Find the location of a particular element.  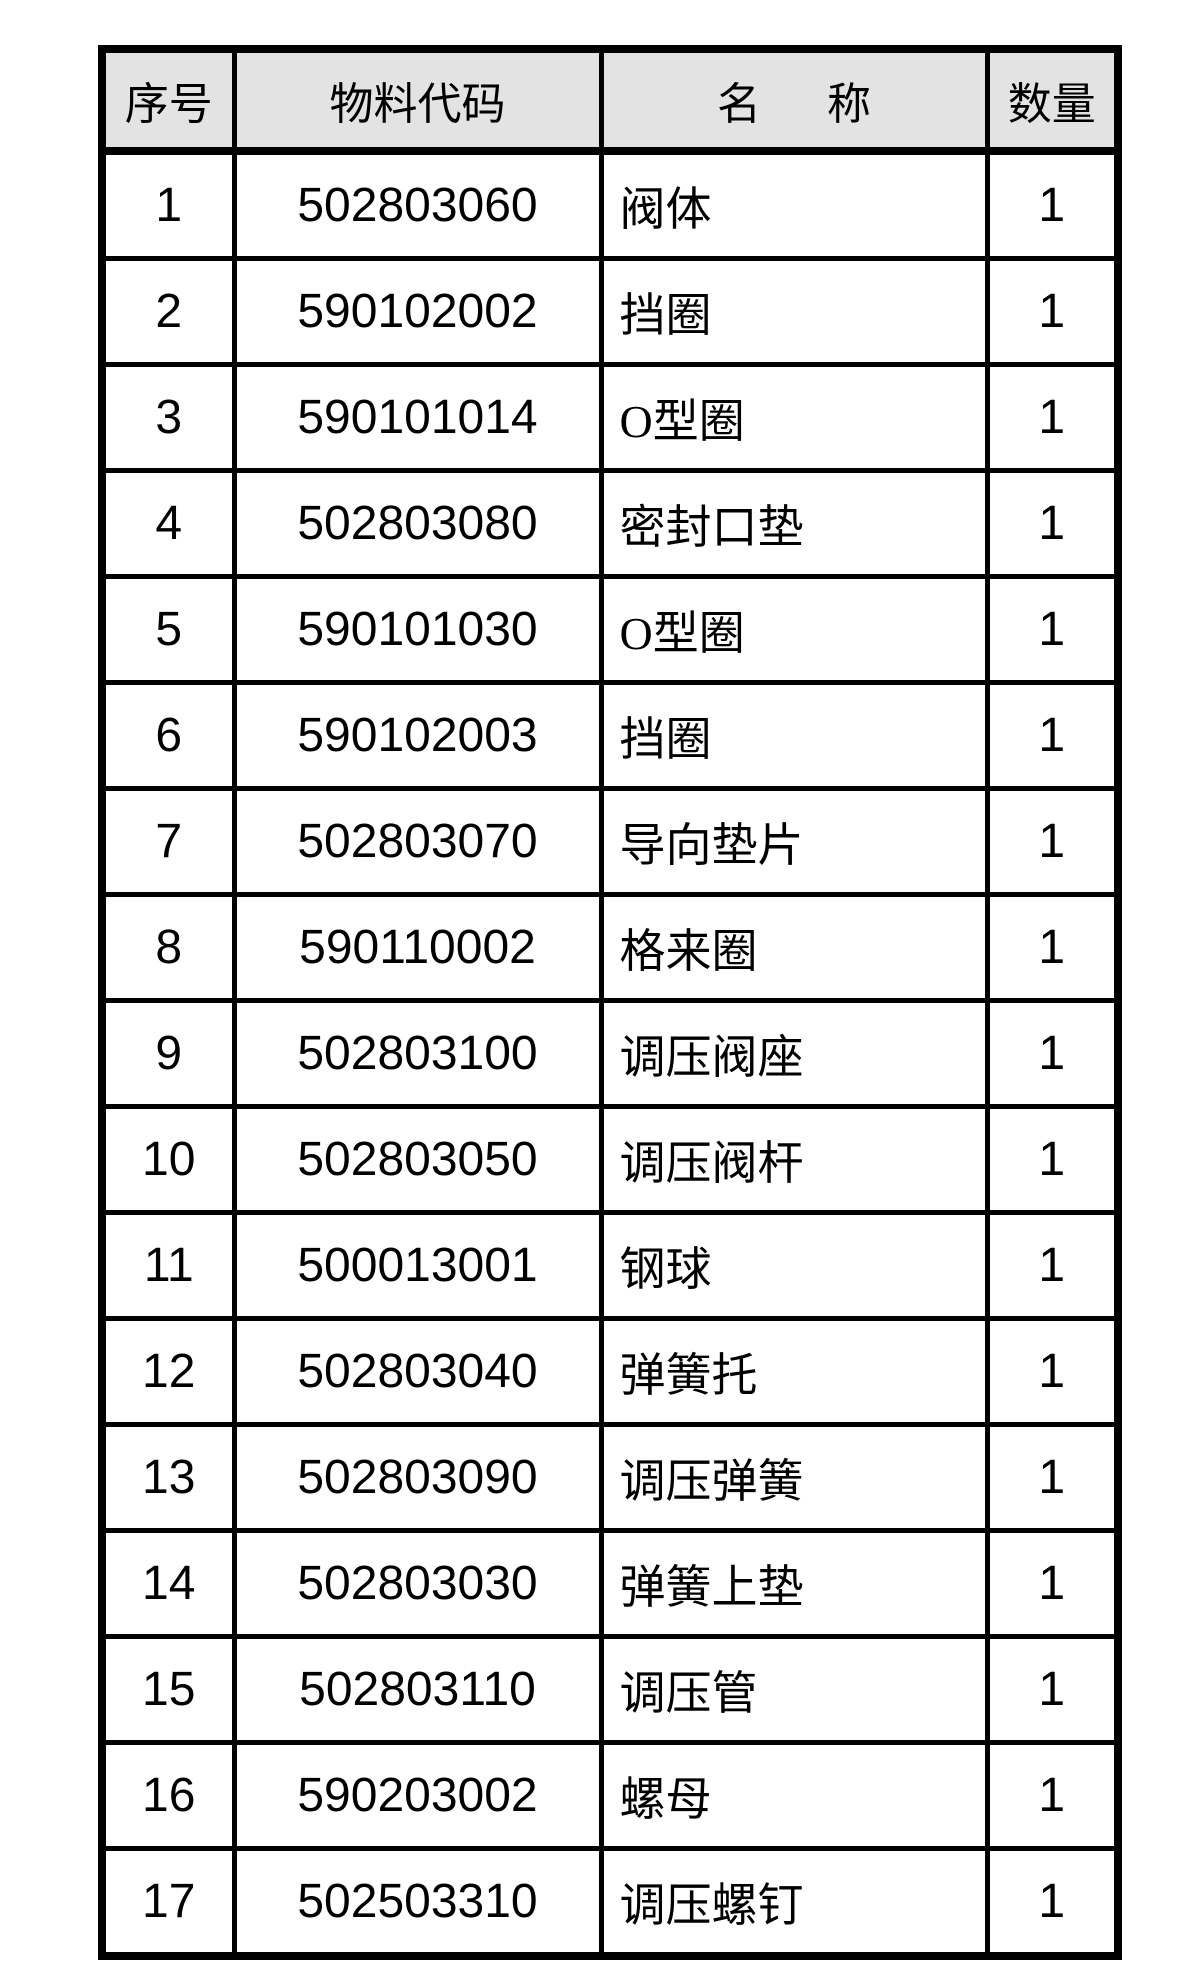

cell-part-name: 调压管 is located at coordinates (794, 1689).